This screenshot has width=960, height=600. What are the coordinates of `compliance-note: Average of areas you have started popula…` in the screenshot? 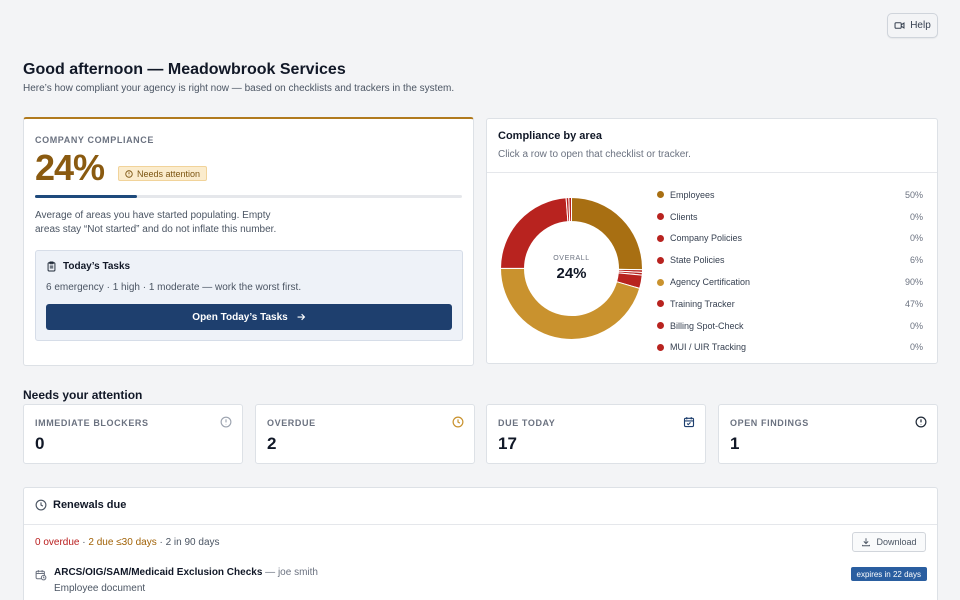 It's located at (156, 222).